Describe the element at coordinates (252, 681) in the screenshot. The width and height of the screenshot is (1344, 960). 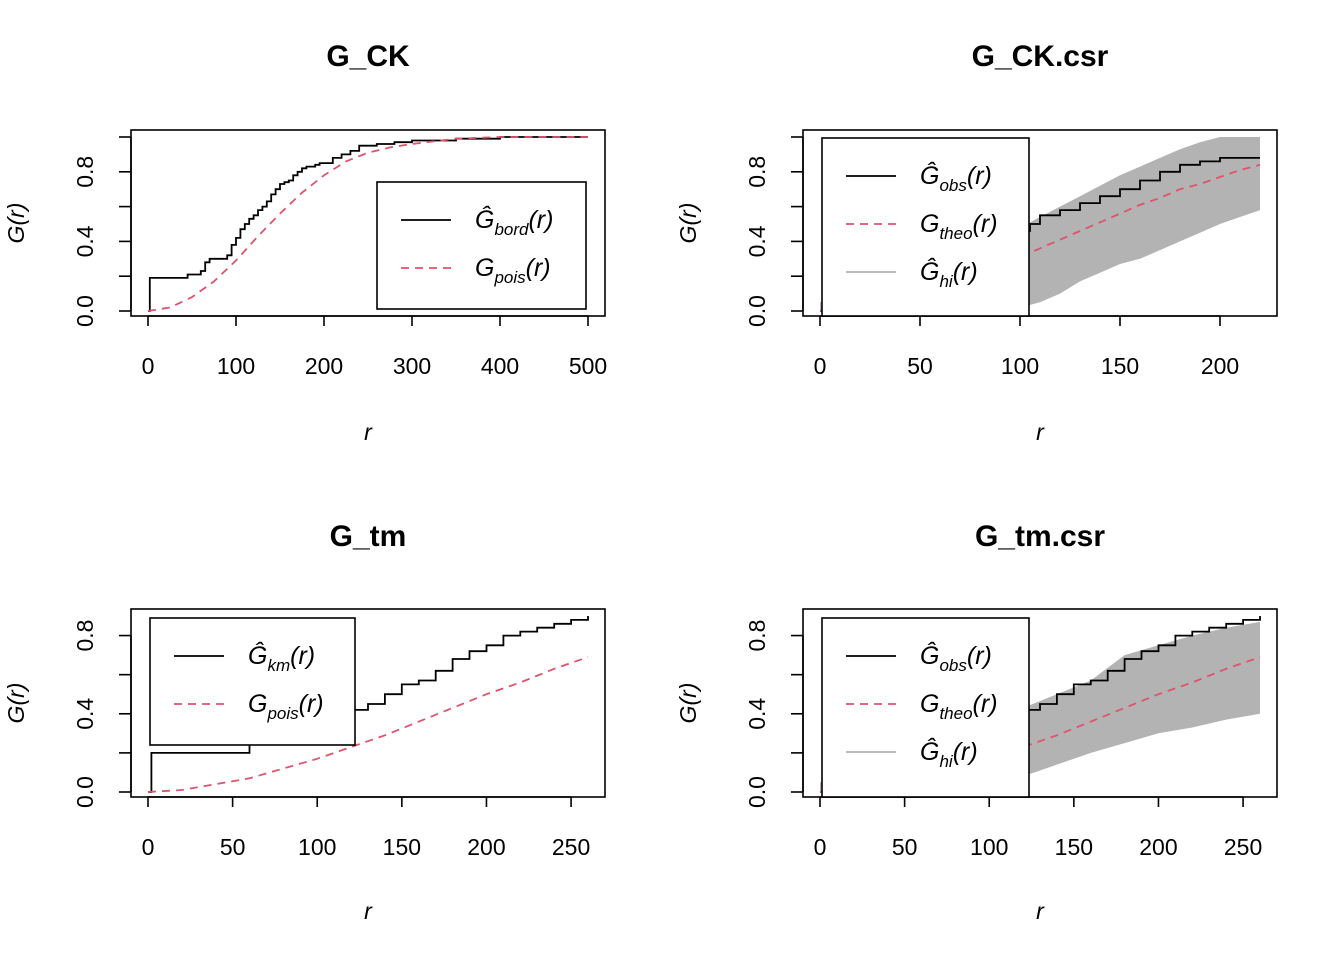
I see `legend: Ĝkm(r) Gpois(r)` at that location.